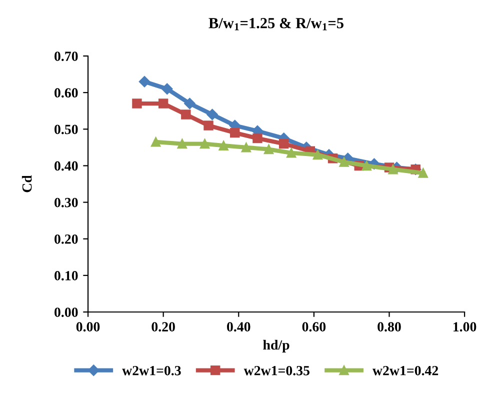  I want to click on x-tick-label: 0.20, so click(163, 327).